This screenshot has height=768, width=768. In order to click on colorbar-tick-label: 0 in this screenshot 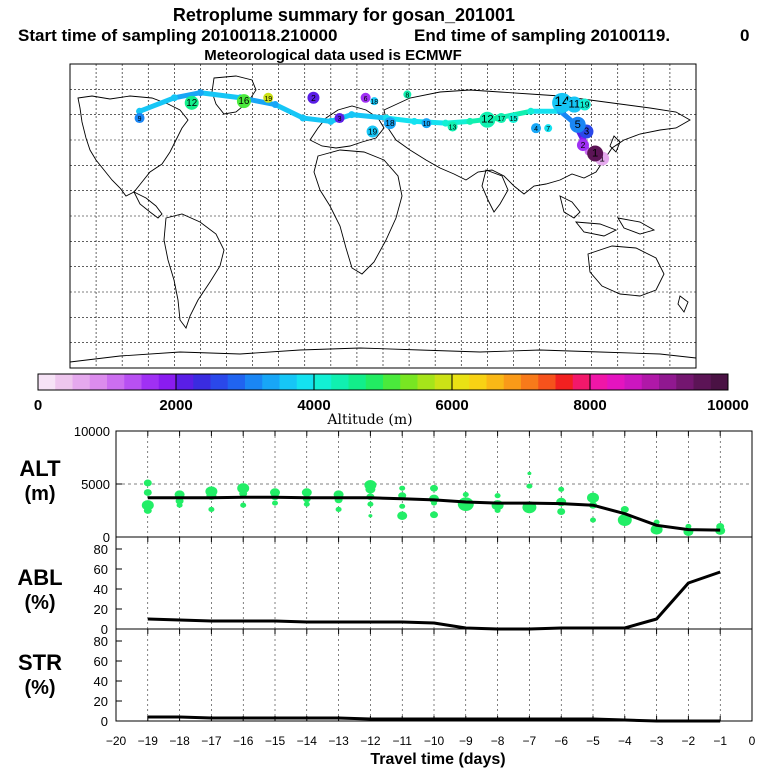, I will do `click(38, 405)`.